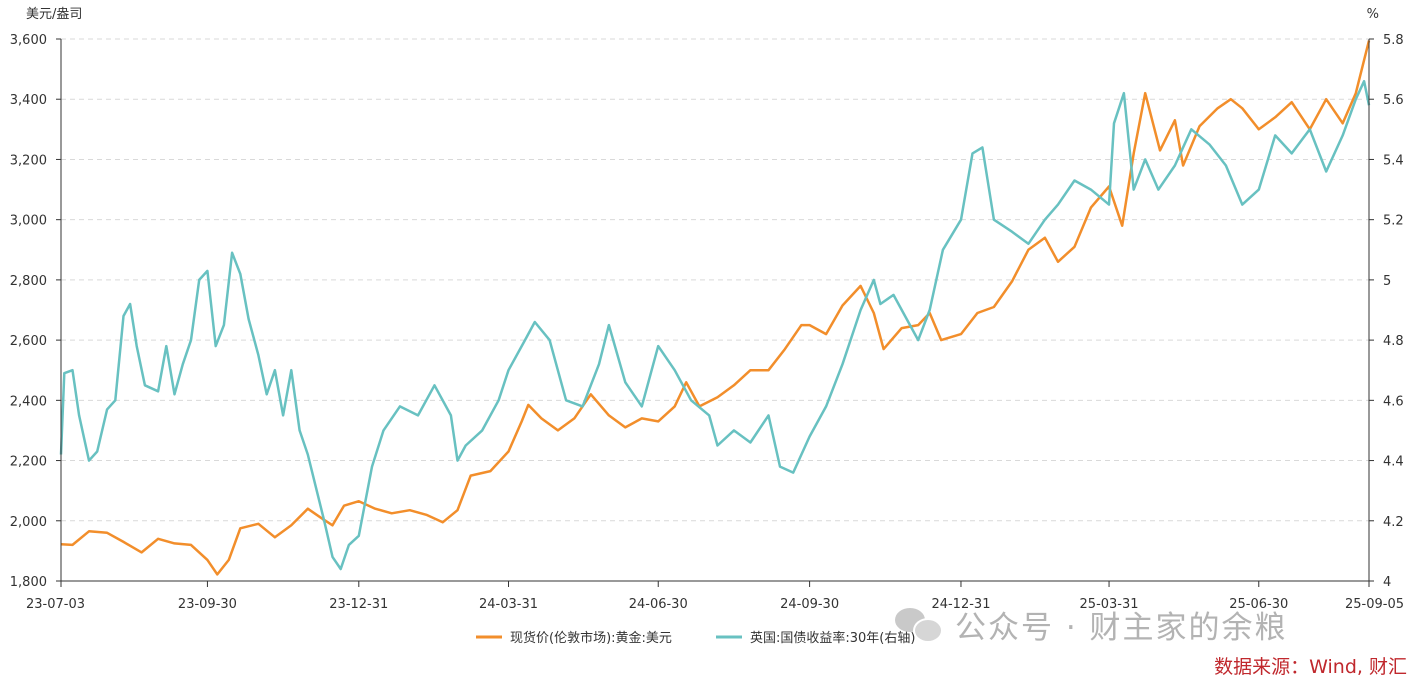 The width and height of the screenshot is (1413, 681). Describe the element at coordinates (832, 638) in the screenshot. I see `legend-label-gilt: 英国:国债收益率:30年(右轴)` at that location.